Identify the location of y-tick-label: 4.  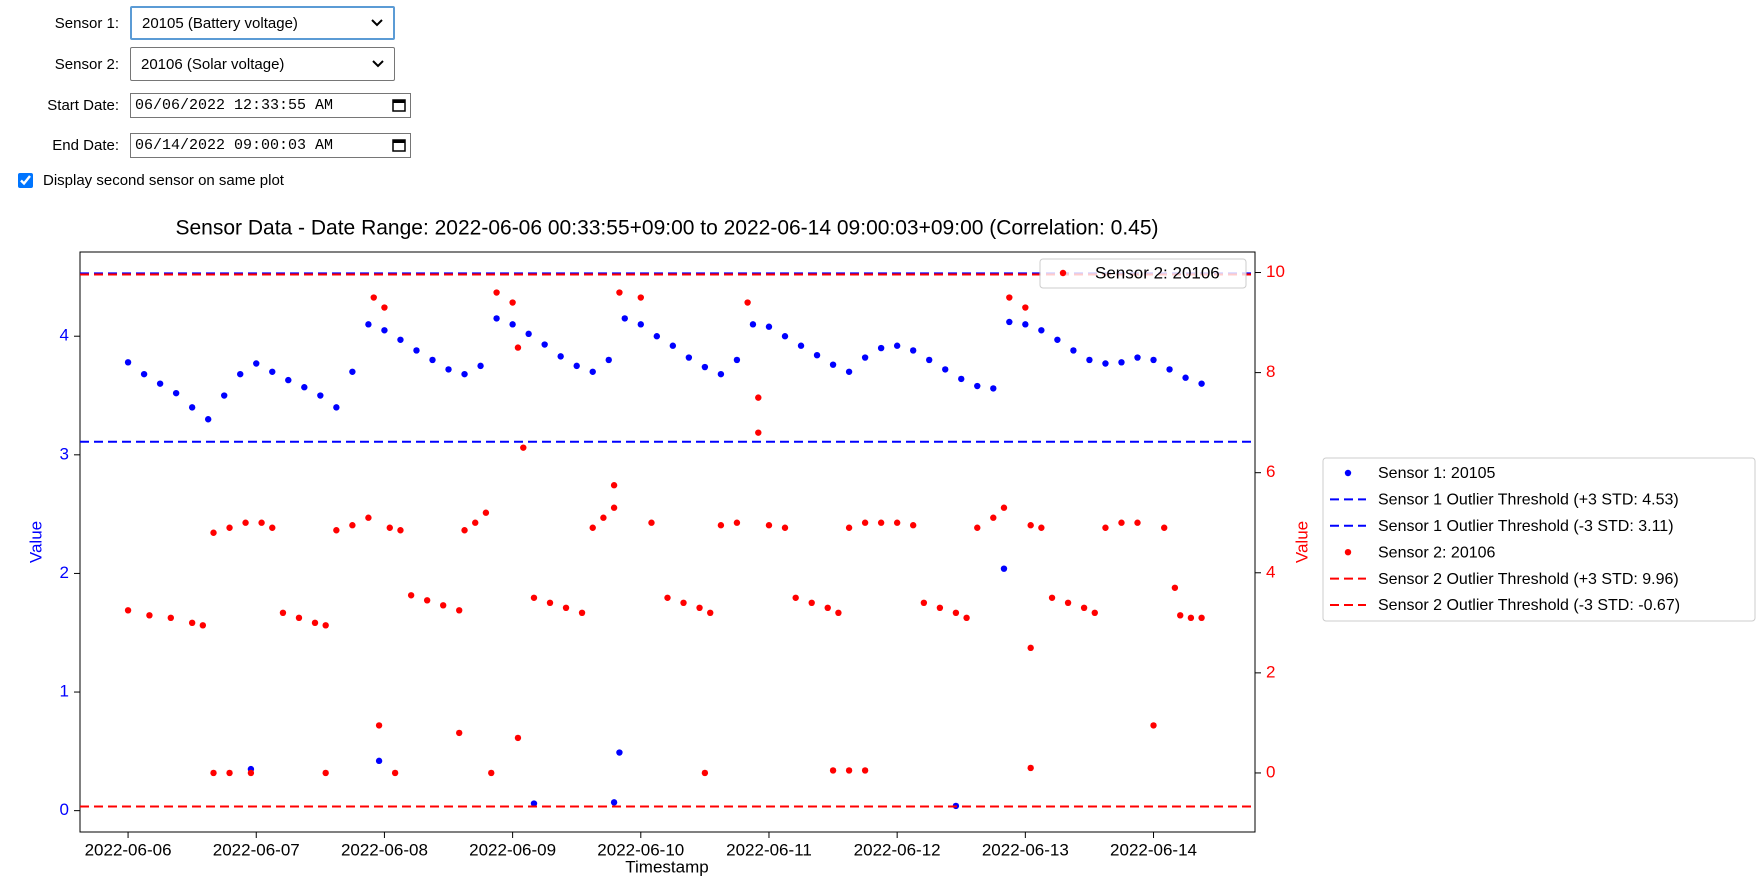
(64, 335).